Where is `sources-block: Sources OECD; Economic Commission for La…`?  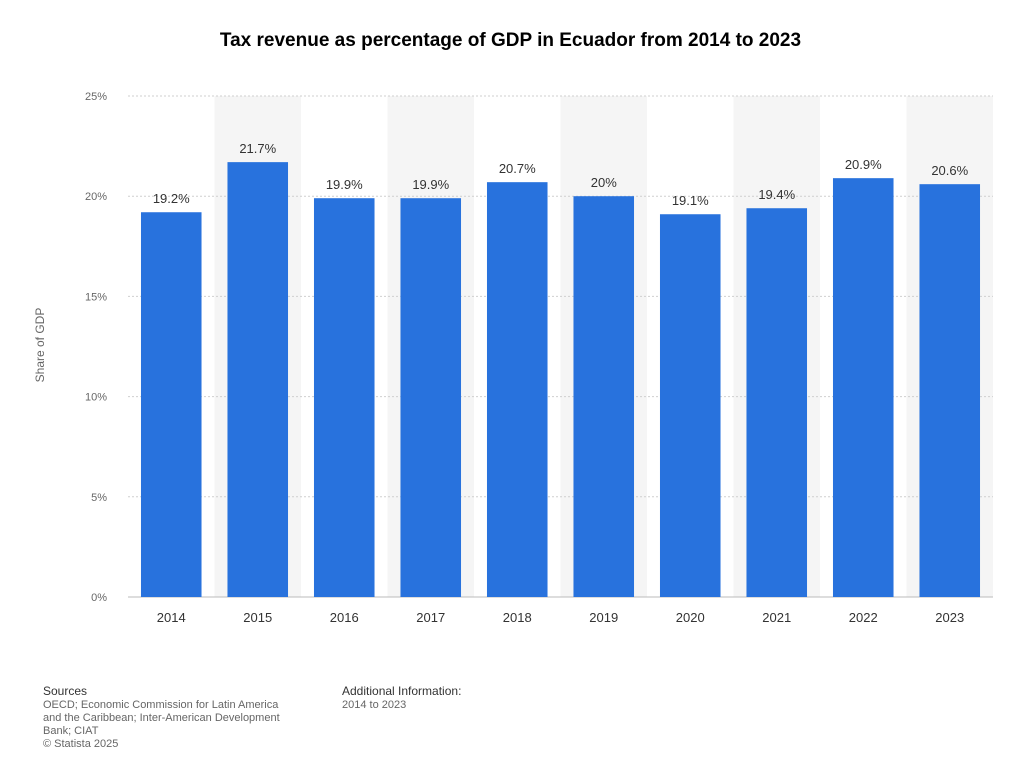 sources-block: Sources OECD; Economic Commission for La… is located at coordinates (183, 717).